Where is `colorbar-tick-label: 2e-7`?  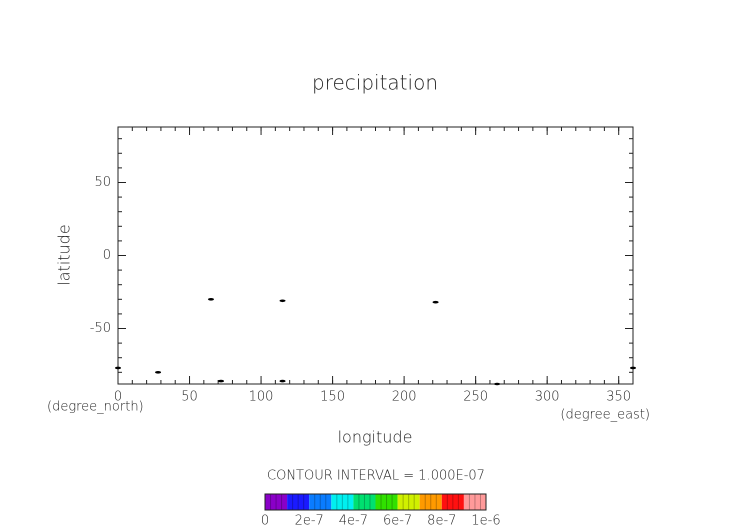 colorbar-tick-label: 2e-7 is located at coordinates (309, 521).